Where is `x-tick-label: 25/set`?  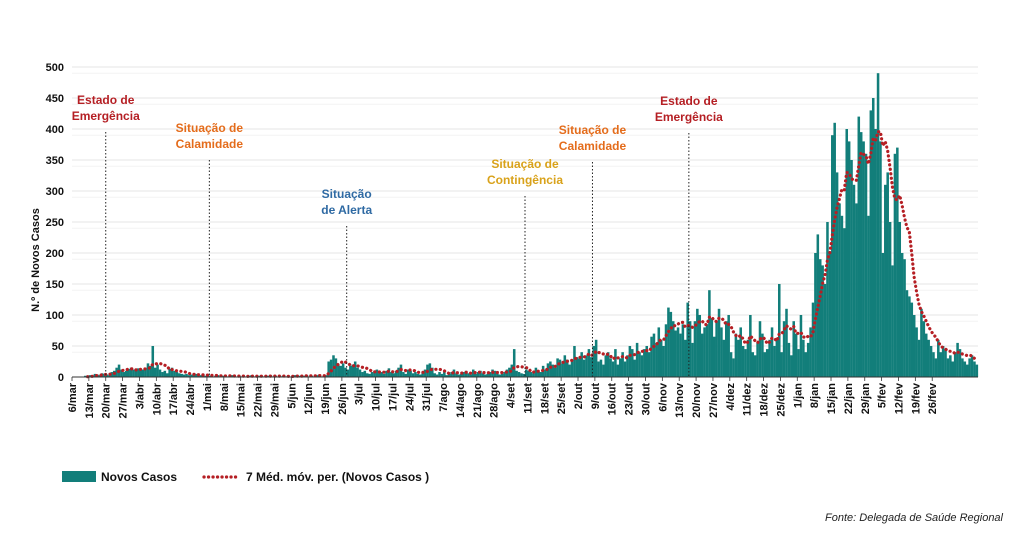
x-tick-label: 25/set is located at coordinates (562, 399).